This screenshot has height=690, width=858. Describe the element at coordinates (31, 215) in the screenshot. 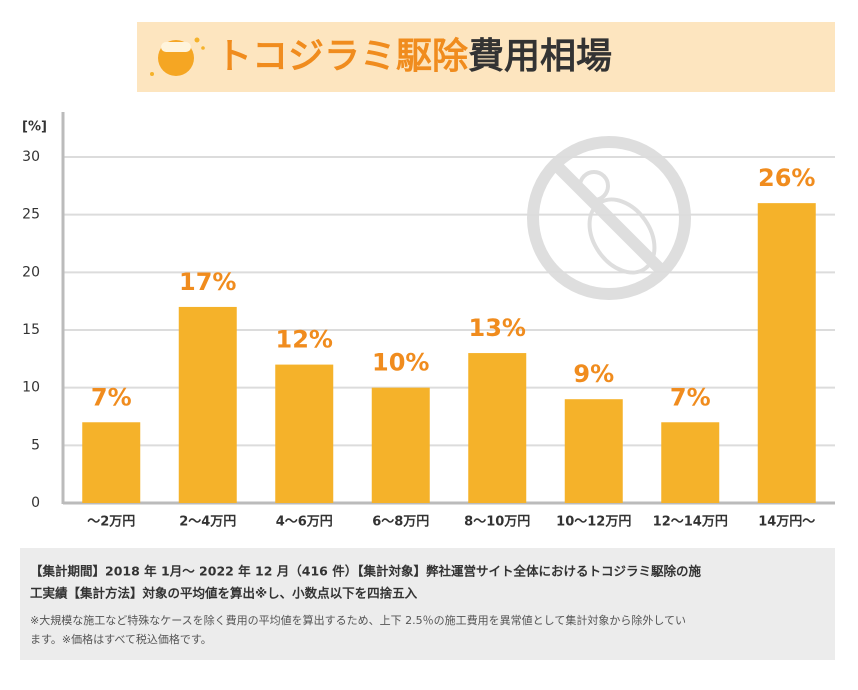

I see `y-tick-label: 25` at that location.